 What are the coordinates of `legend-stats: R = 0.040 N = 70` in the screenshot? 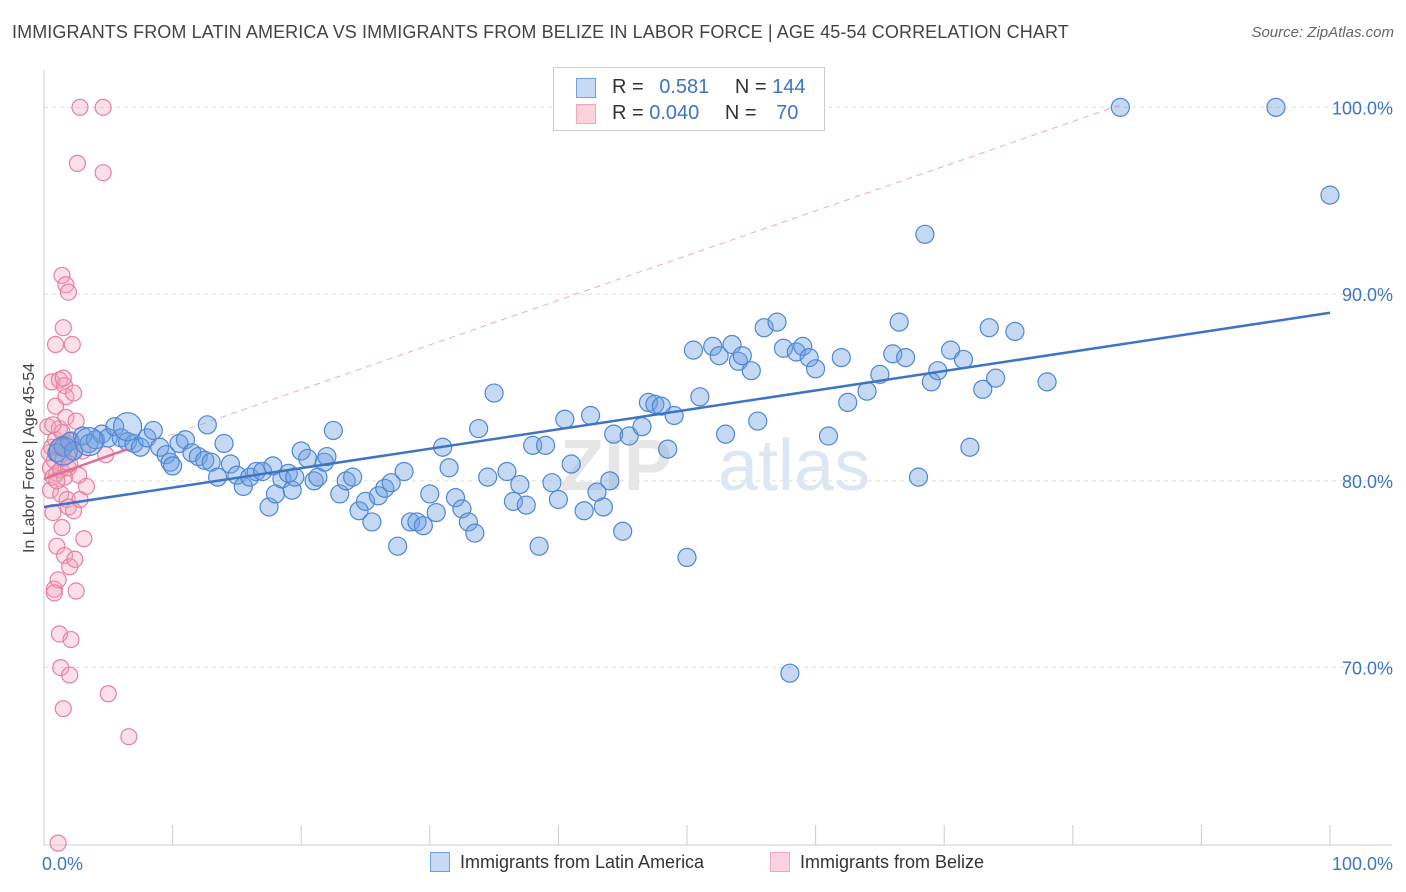 It's located at (705, 113).